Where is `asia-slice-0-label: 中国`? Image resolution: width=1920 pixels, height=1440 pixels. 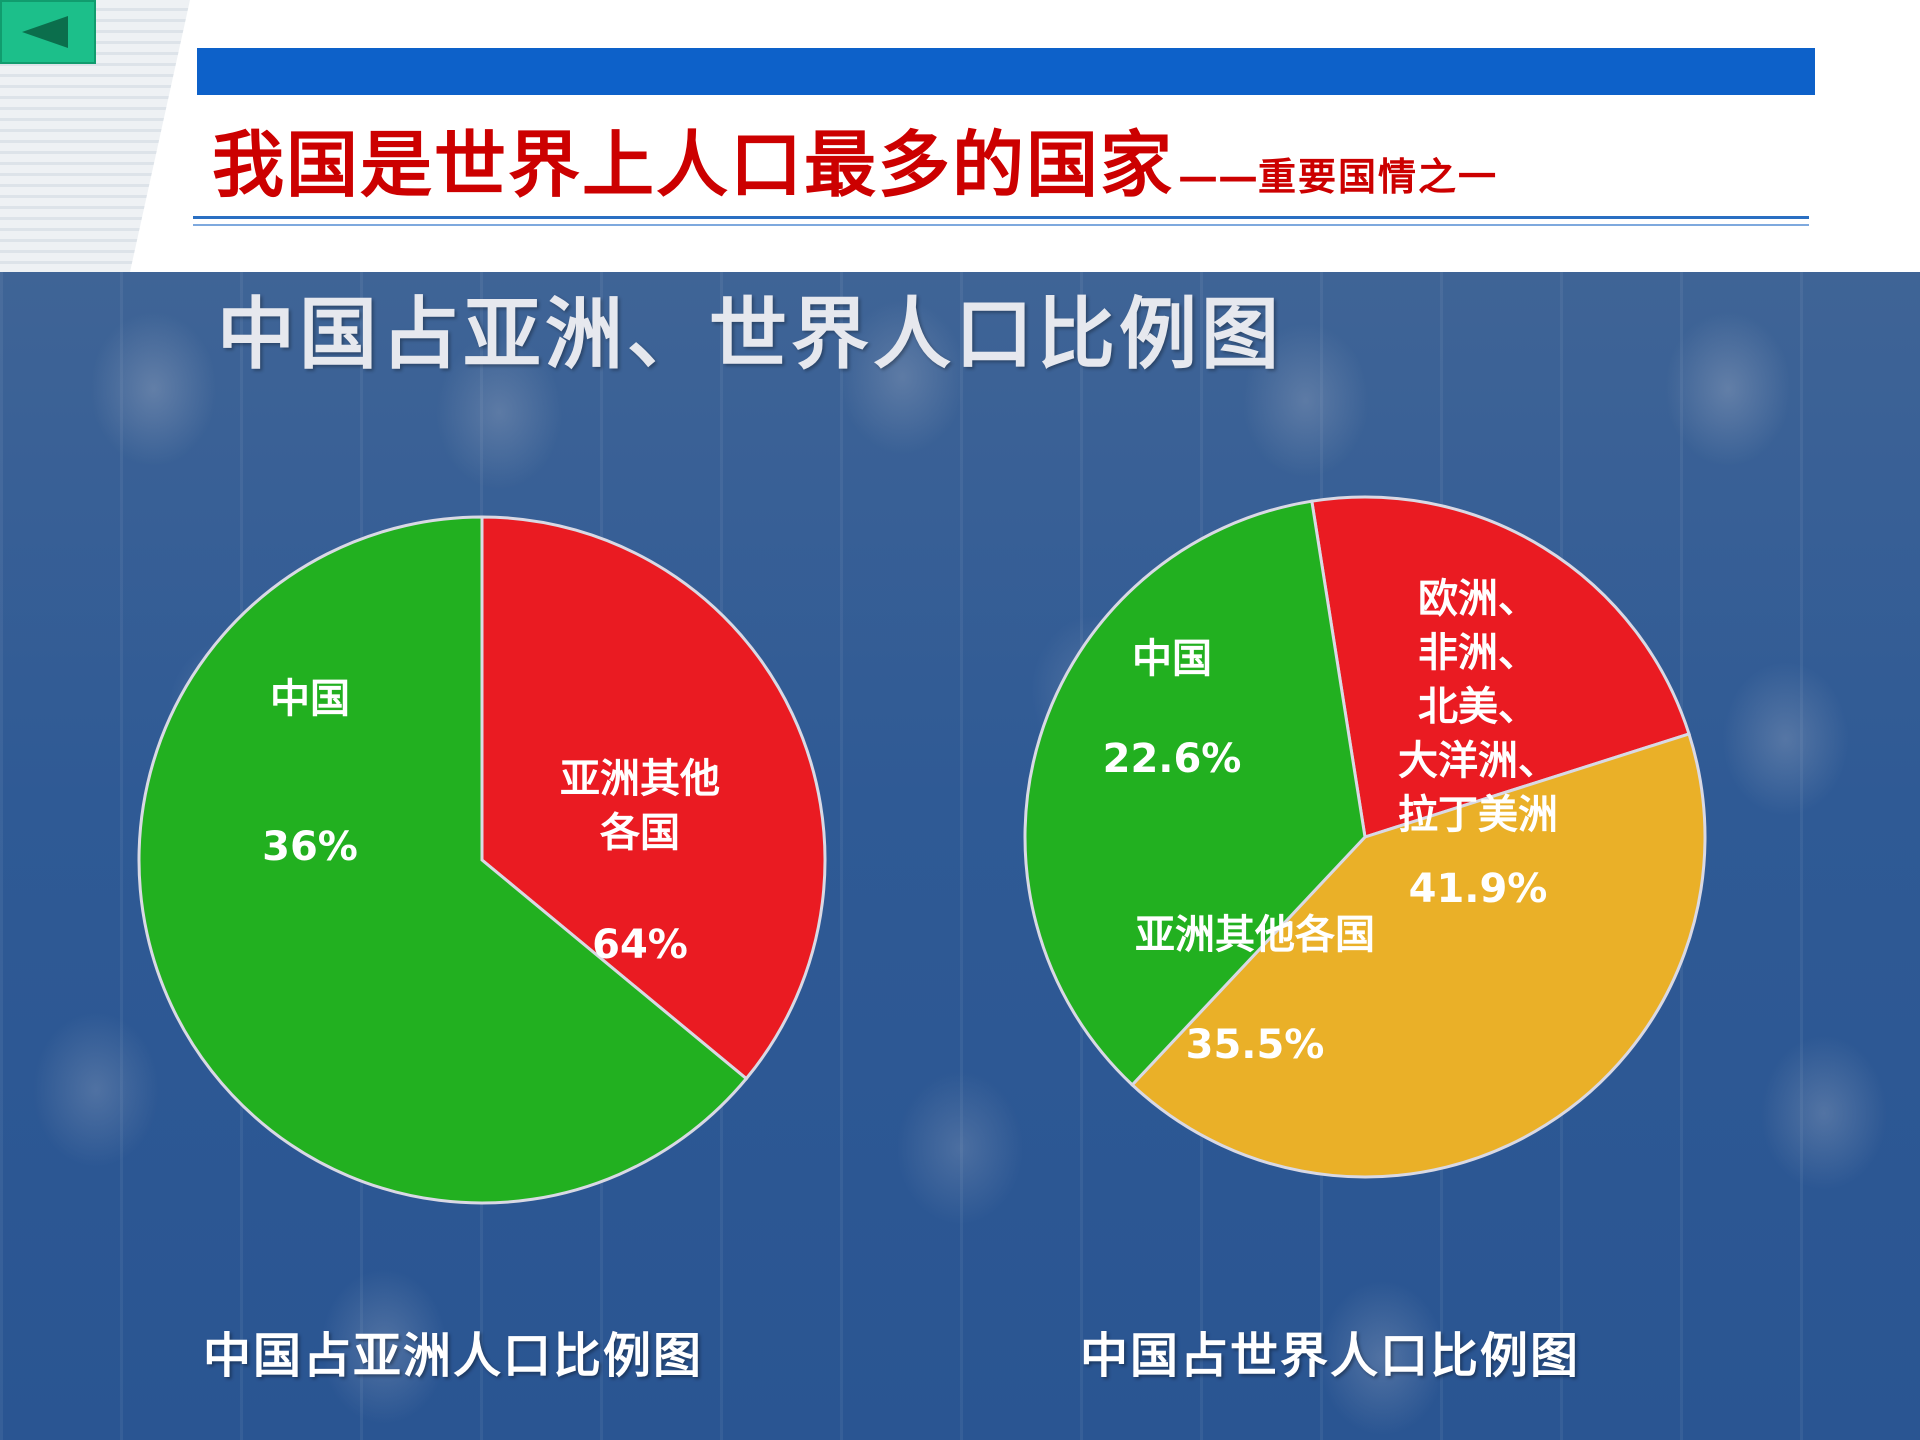 asia-slice-0-label: 中国 is located at coordinates (310, 699).